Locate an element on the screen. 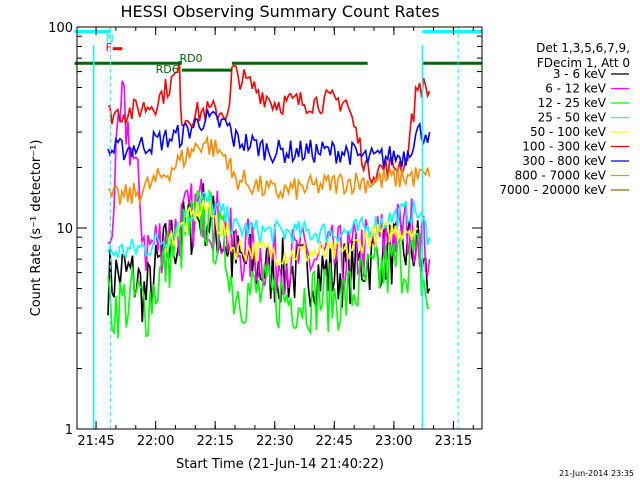 This screenshot has width=640, height=480. x-tick-label: 21:45 is located at coordinates (95, 441).